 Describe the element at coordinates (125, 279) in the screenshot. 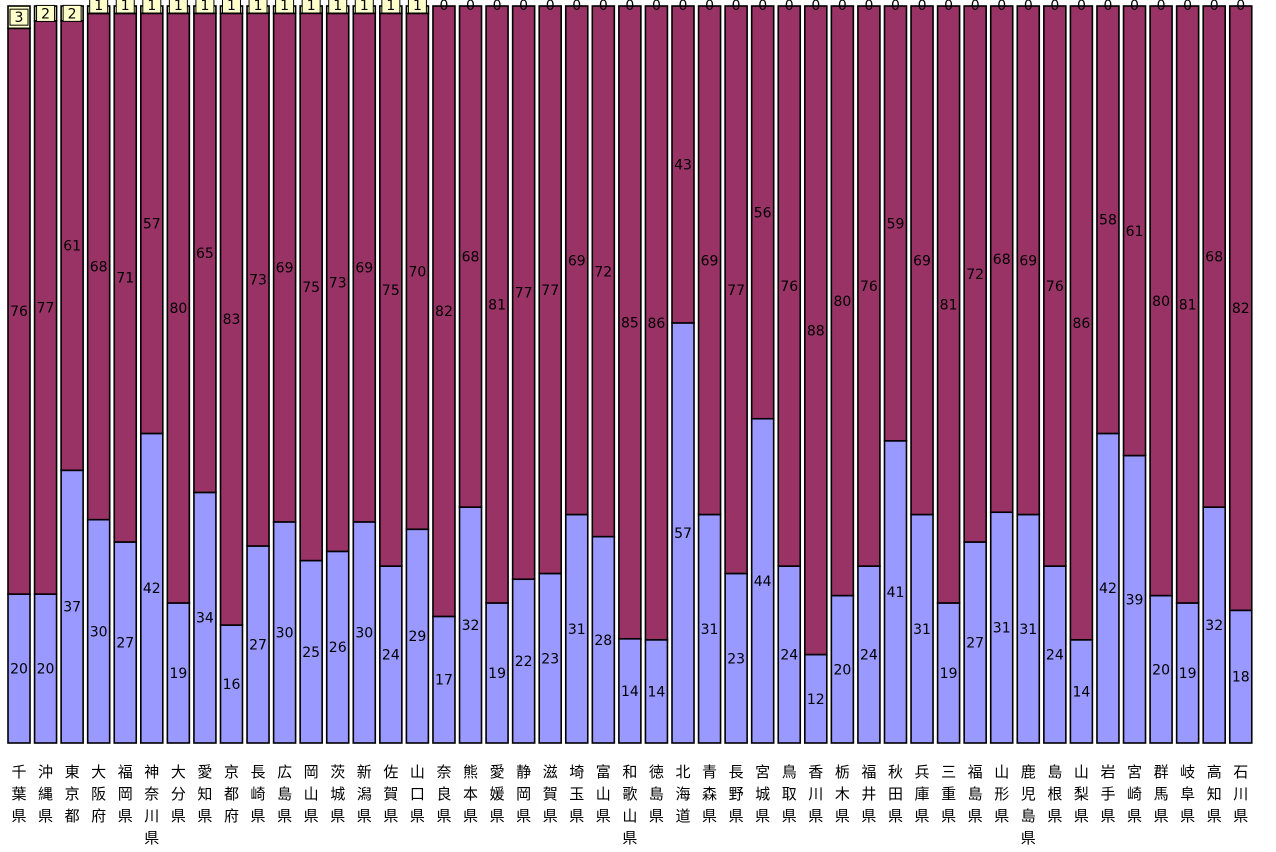

I see `data-label: 71` at that location.